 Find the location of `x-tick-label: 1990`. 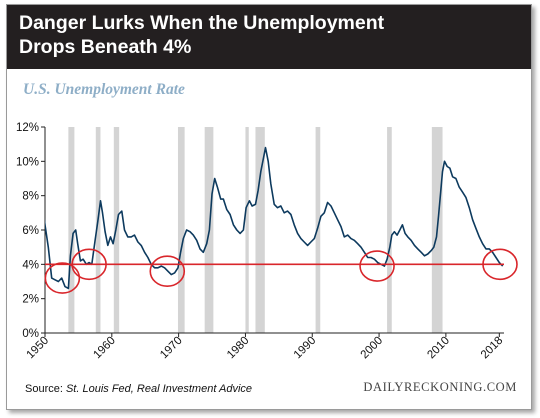

x-tick-label: 1990 is located at coordinates (305, 348).